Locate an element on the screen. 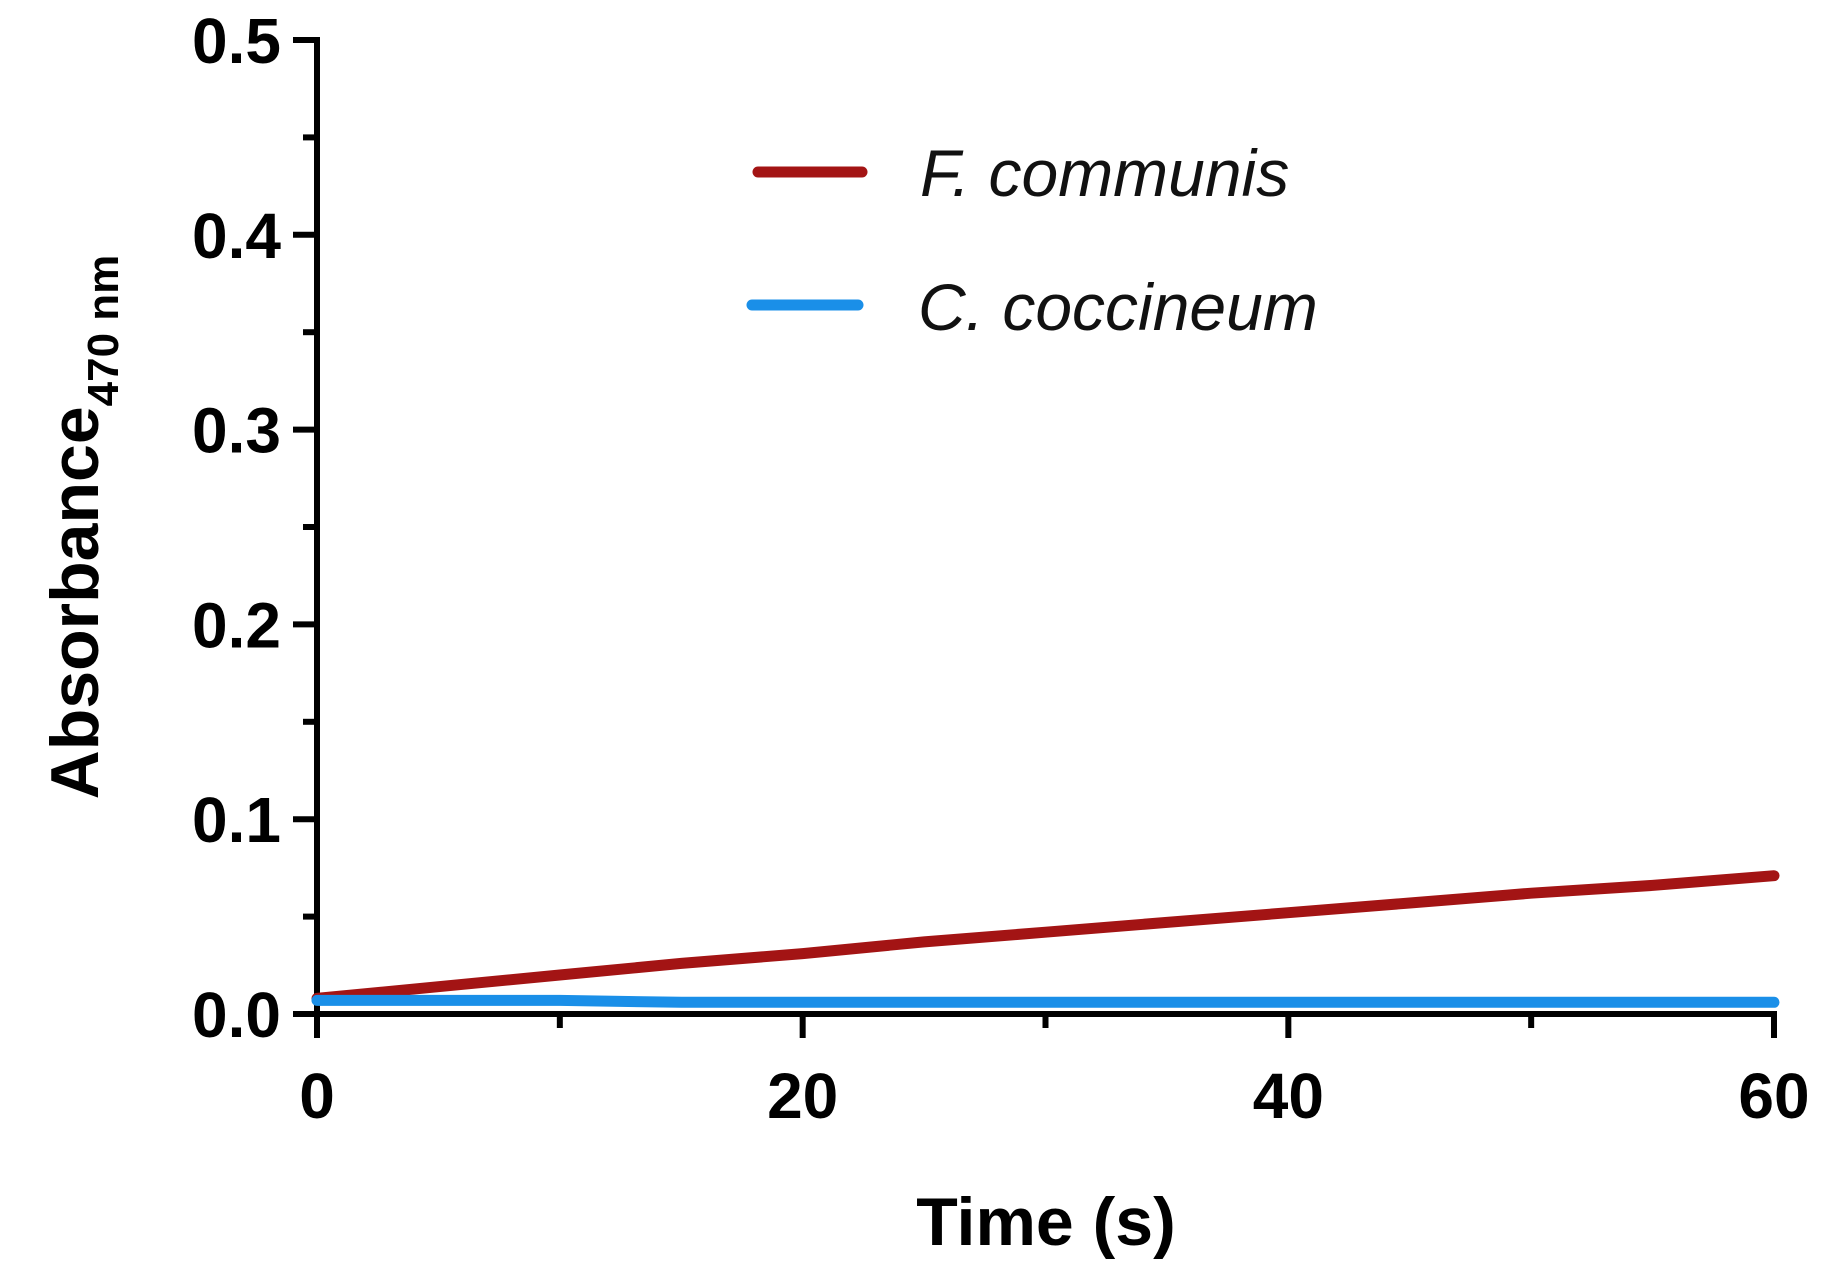  y-axis-title-subscript: 470 nm is located at coordinates (103, 331).